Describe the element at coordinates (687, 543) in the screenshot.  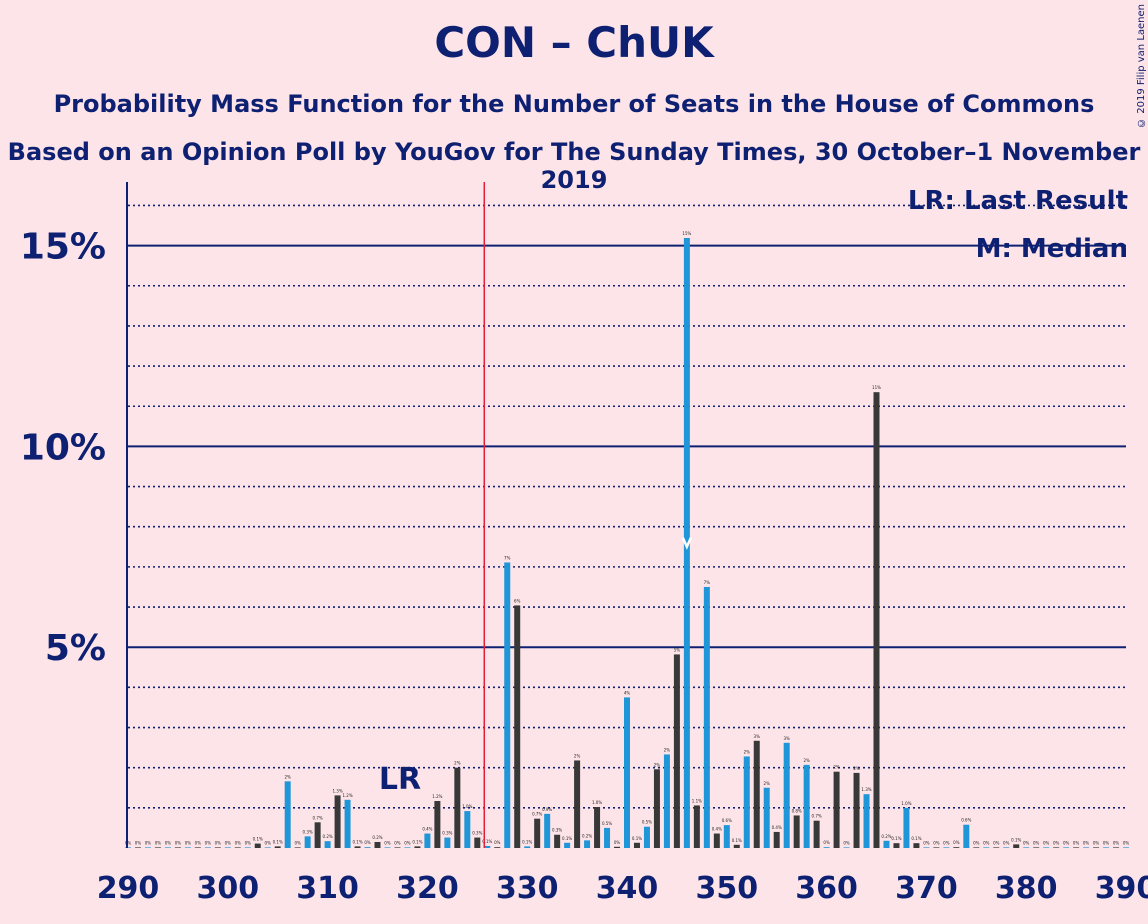
I see `median-marker` at that location.